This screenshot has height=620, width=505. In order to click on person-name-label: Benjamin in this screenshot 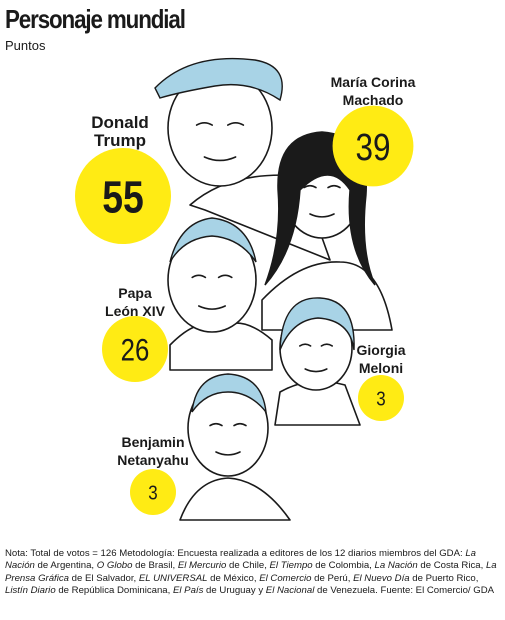, I will do `click(152, 442)`.